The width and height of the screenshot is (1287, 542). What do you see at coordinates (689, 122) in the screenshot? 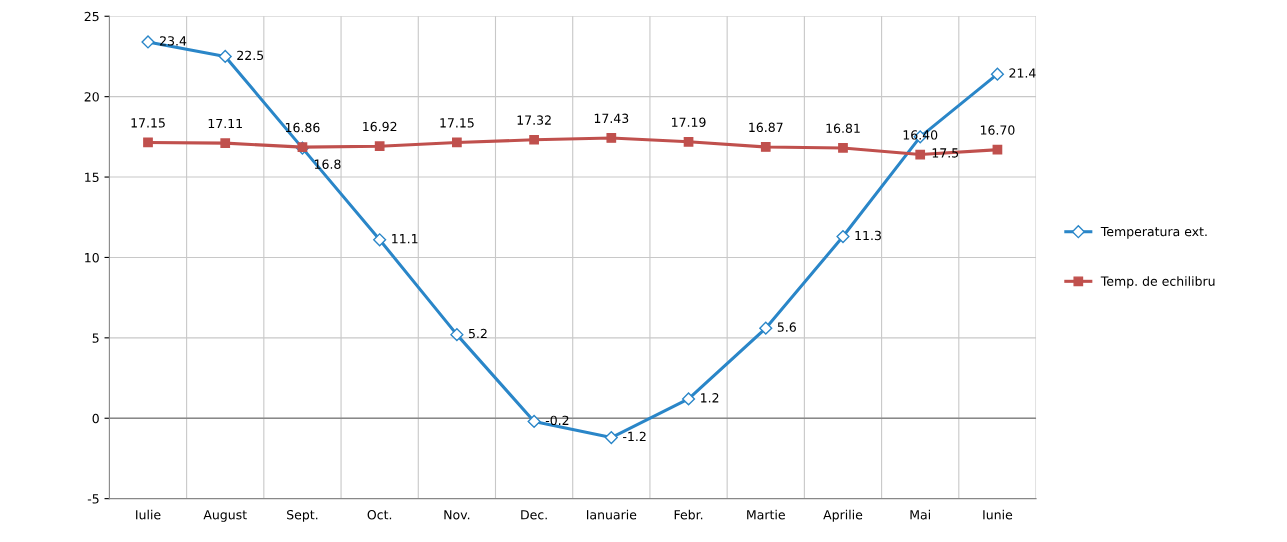
I see `data-label: 17.19` at bounding box center [689, 122].